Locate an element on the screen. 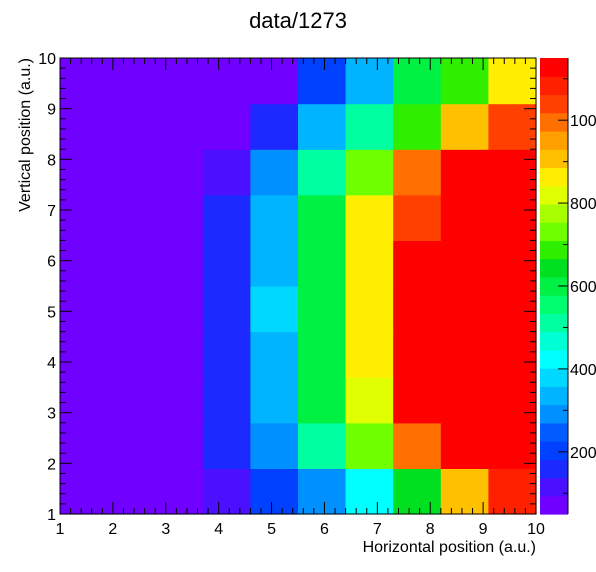 The height and width of the screenshot is (572, 596). x-tick-label: 8 is located at coordinates (430, 529).